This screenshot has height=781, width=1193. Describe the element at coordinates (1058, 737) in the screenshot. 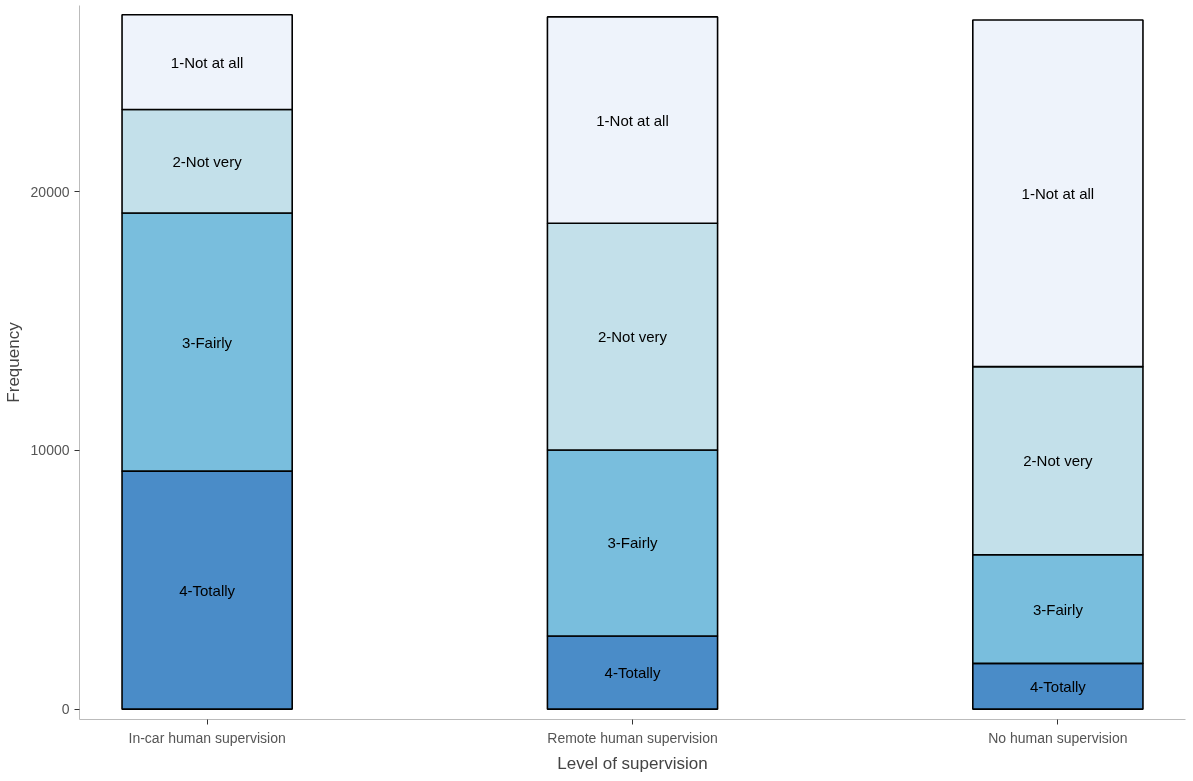

I see `x-tick-label: No human supervision` at that location.